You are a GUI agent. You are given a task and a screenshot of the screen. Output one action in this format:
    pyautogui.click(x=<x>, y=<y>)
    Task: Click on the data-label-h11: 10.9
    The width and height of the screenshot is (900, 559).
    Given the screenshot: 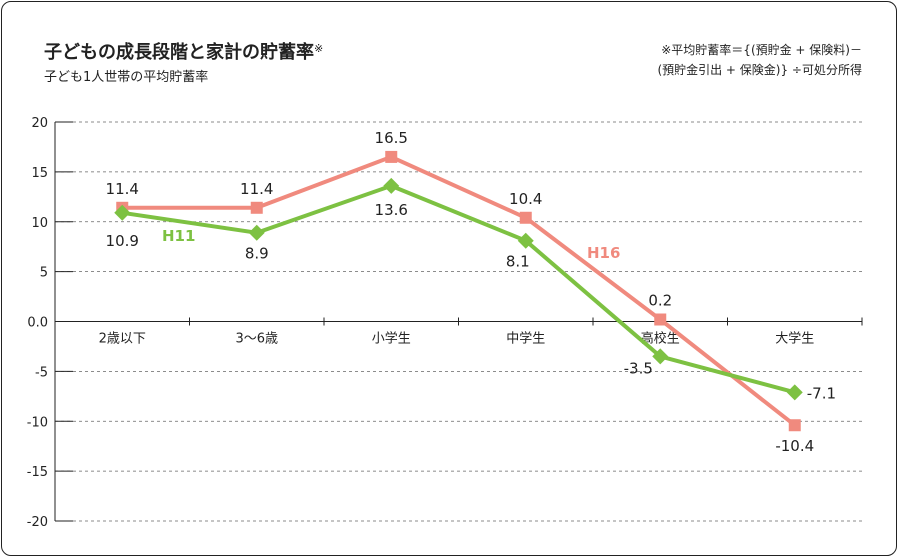 What is the action you would take?
    pyautogui.click(x=122, y=241)
    